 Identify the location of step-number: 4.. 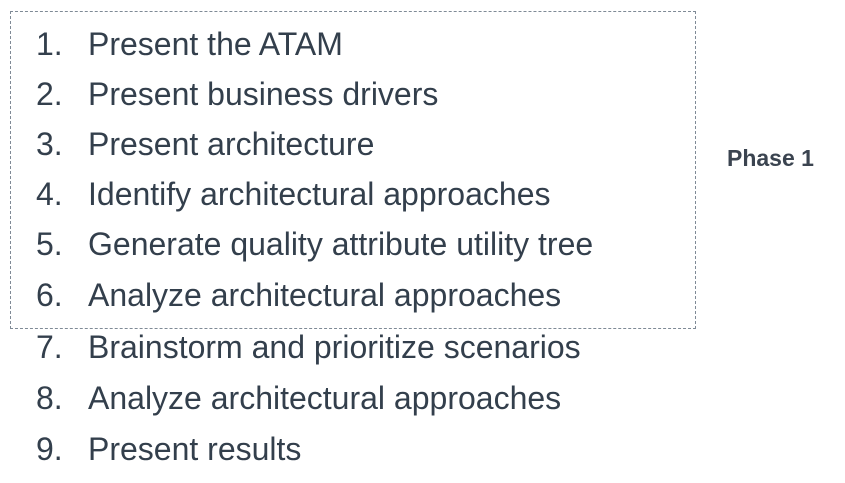
(49, 194).